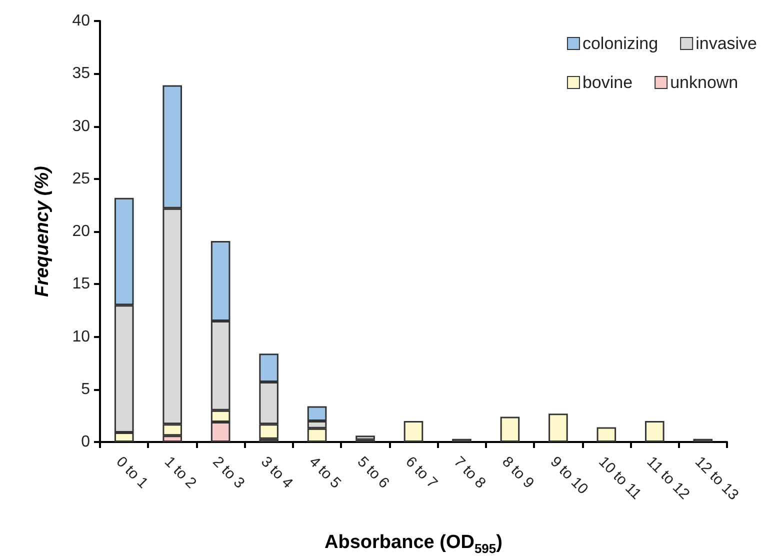 The height and width of the screenshot is (560, 772). I want to click on legend-label: invasive, so click(727, 43).